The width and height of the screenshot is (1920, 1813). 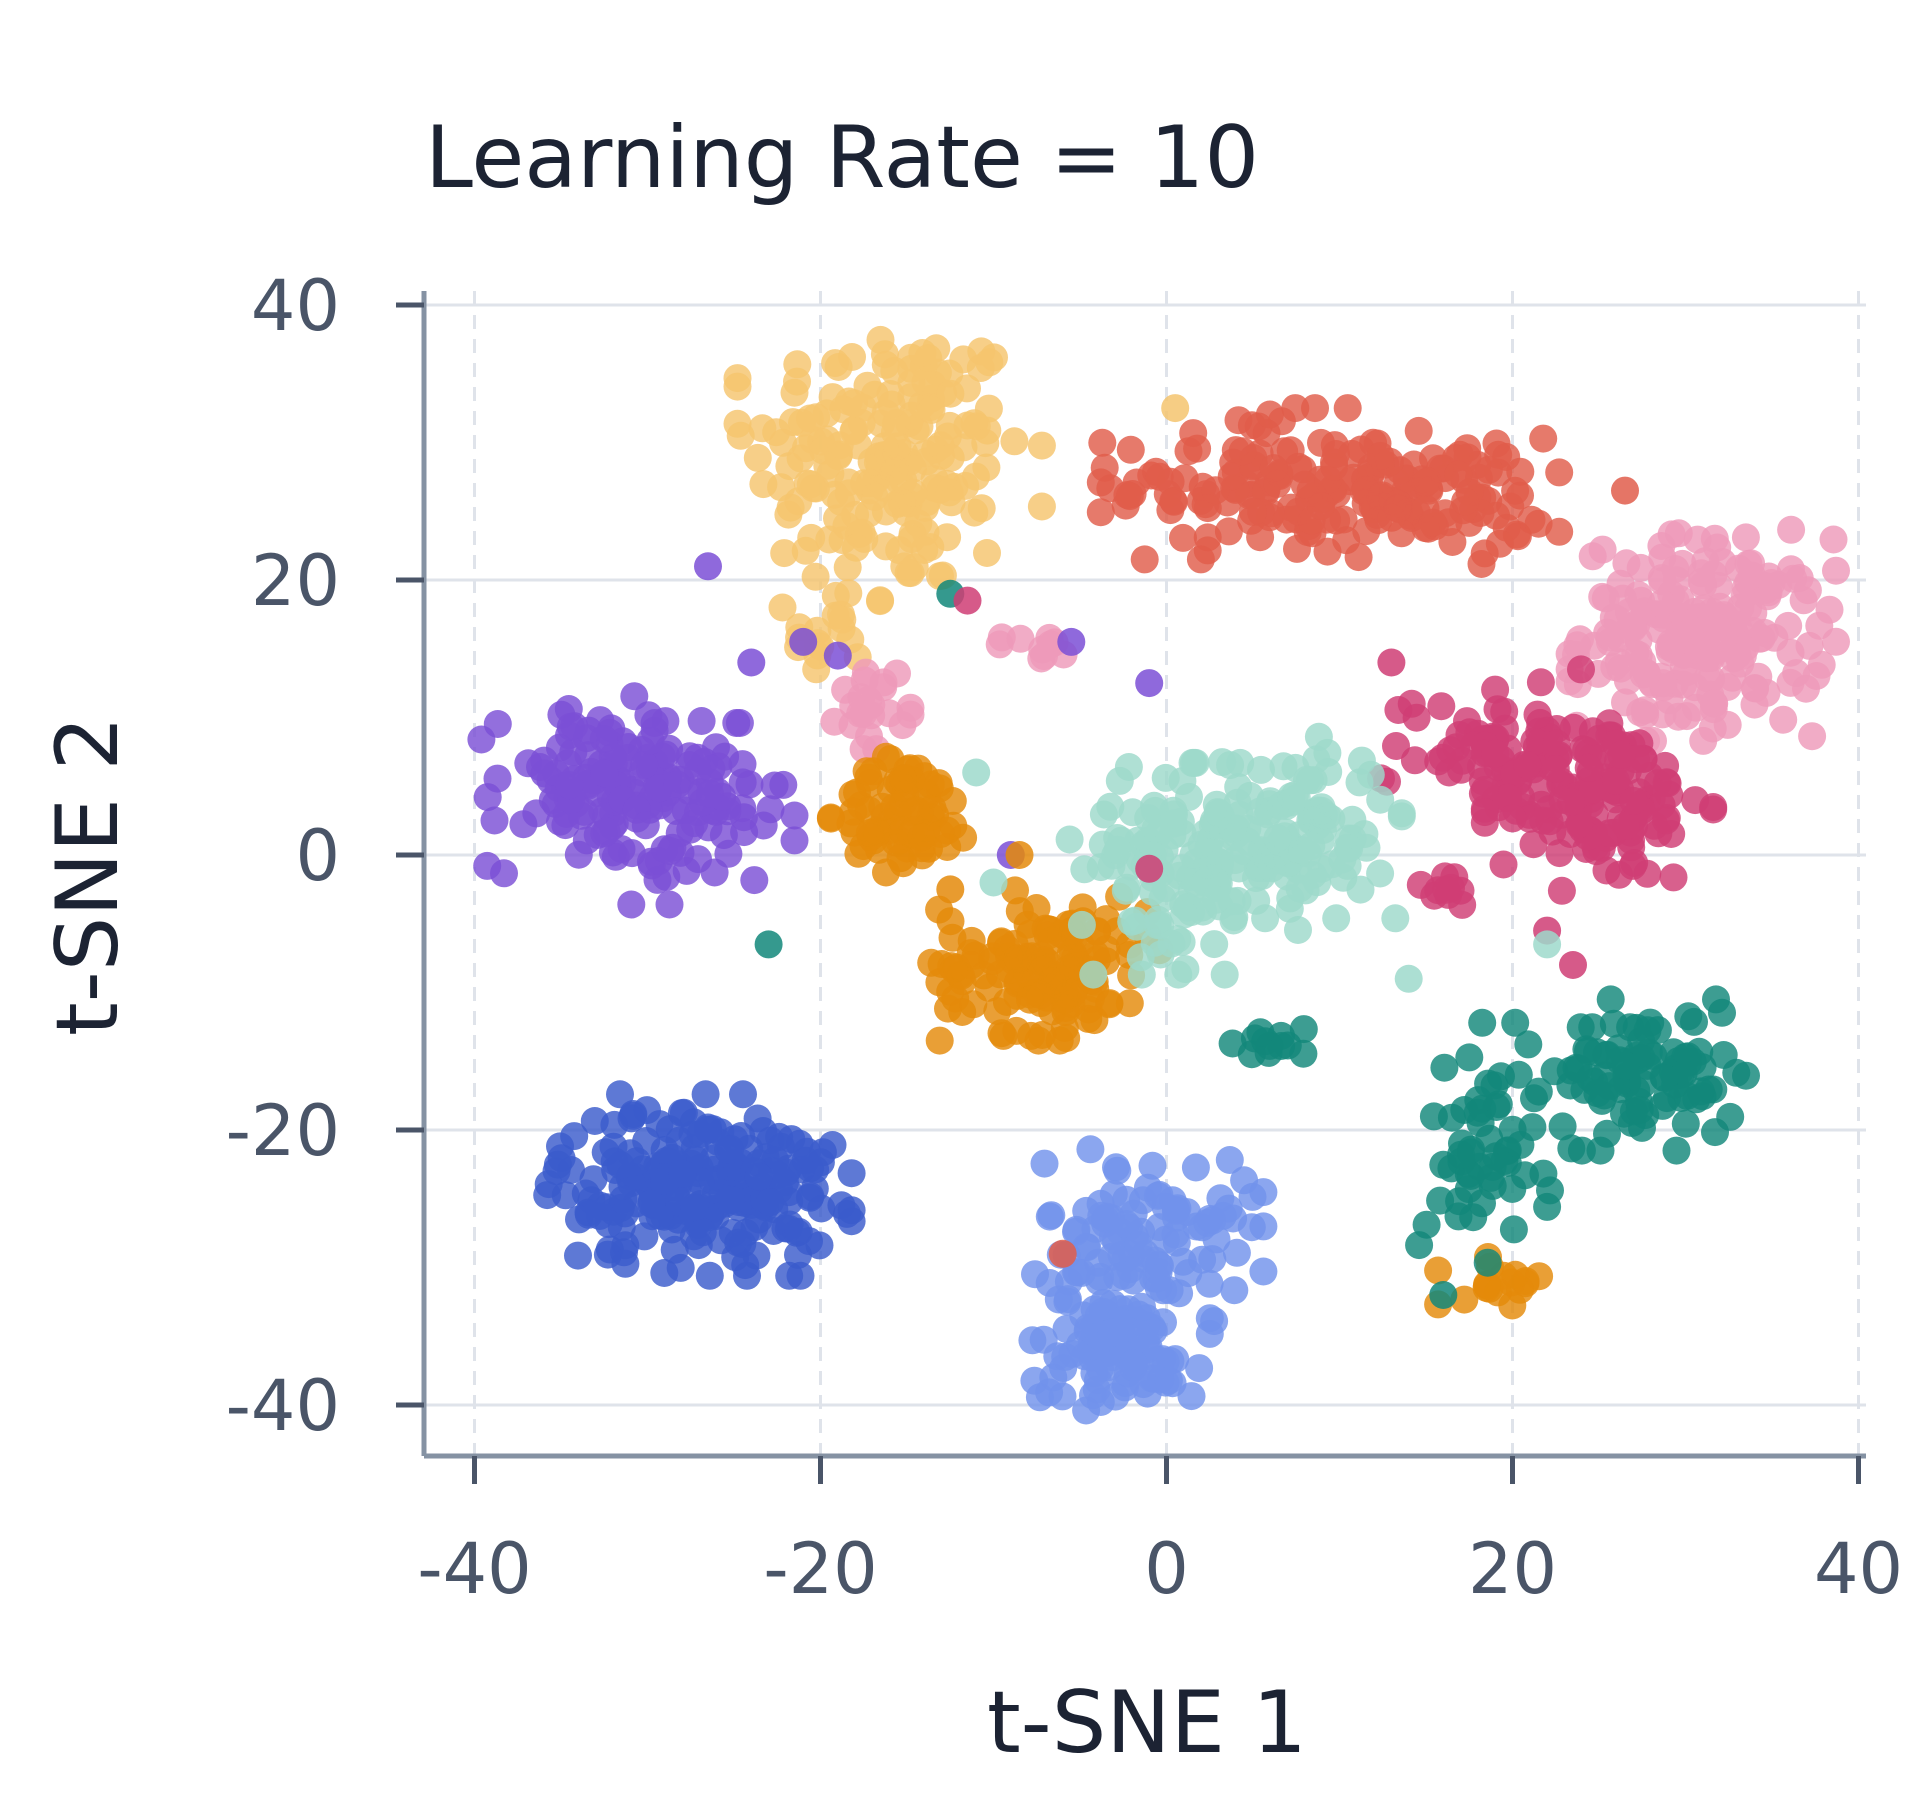 What do you see at coordinates (842, 158) in the screenshot?
I see `chart-title: Learning Rate = 10` at bounding box center [842, 158].